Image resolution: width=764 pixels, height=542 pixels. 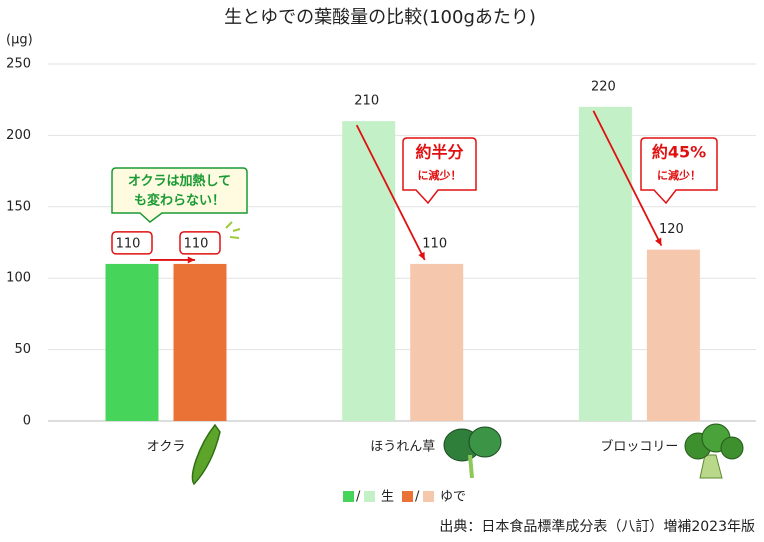 I want to click on legend-label: ゆで, so click(x=453, y=497).